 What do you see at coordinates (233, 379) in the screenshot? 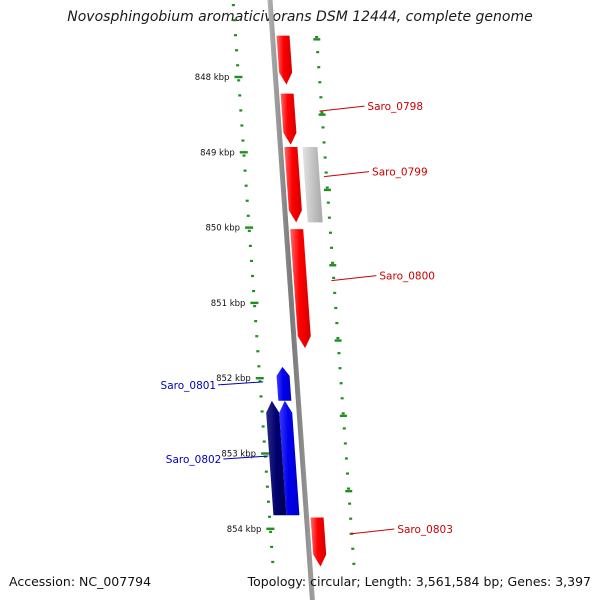
I see `scale-tick-label: 852 kbp` at bounding box center [233, 379].